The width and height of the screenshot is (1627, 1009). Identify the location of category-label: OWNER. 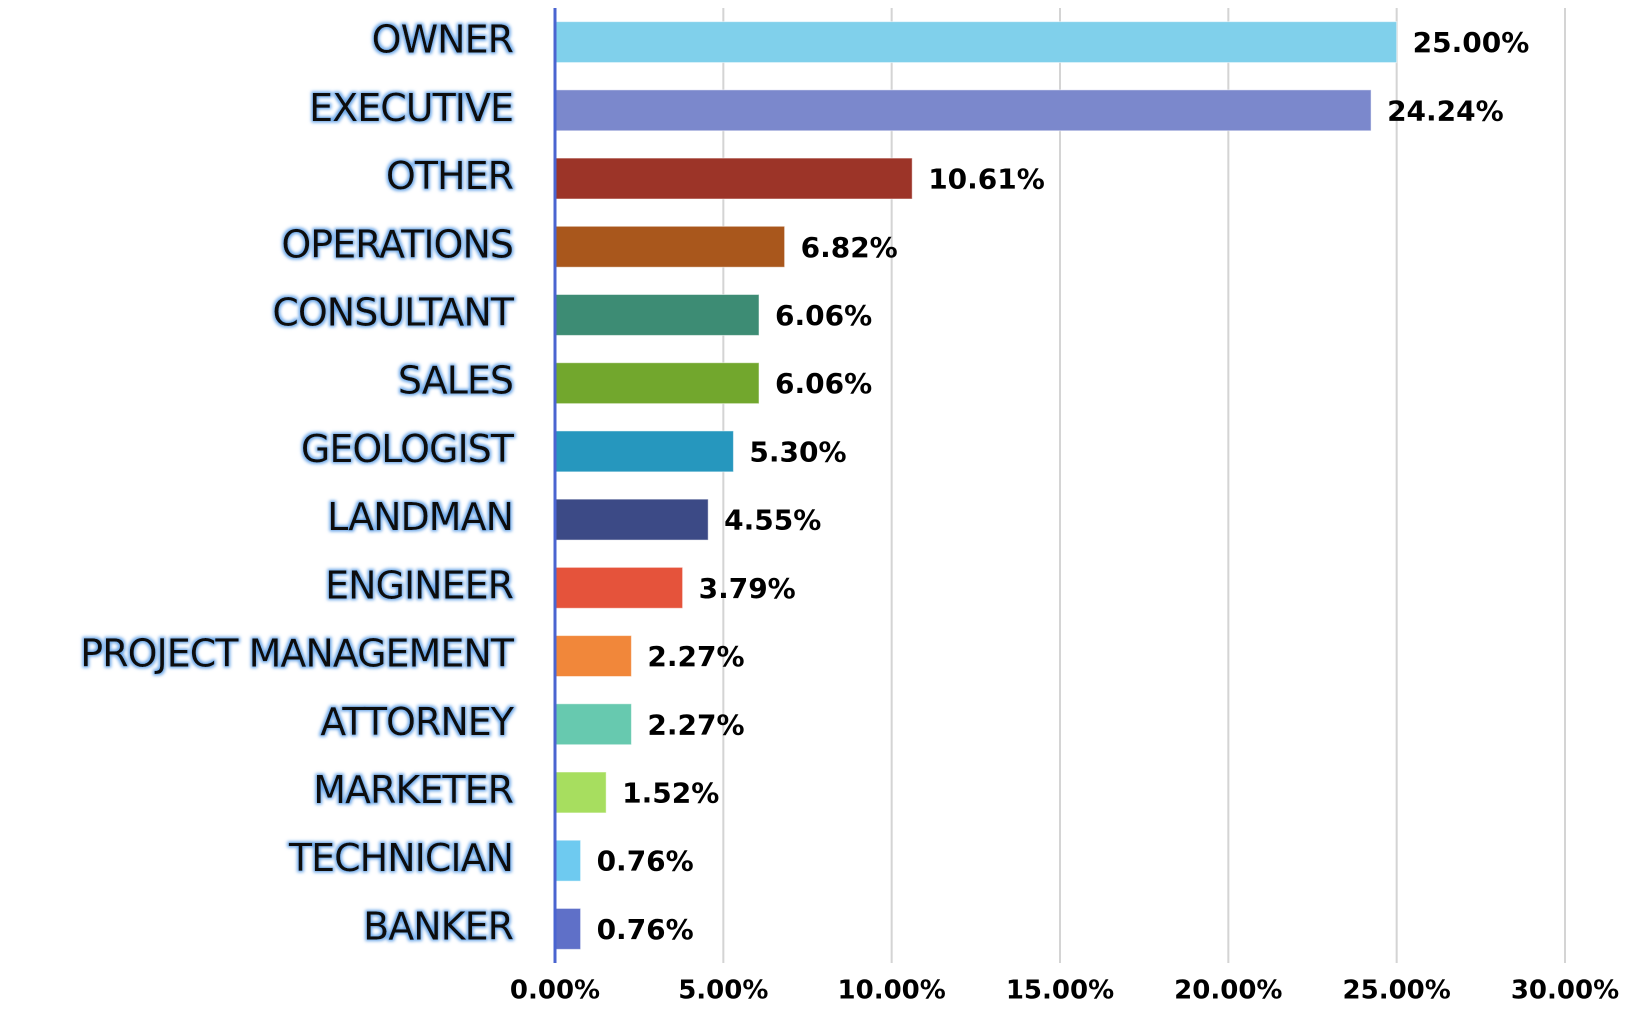
(443, 40).